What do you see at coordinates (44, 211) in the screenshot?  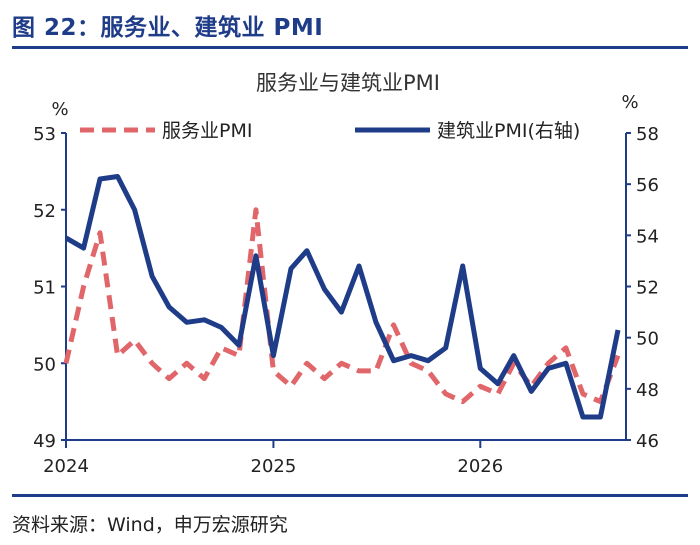 I see `left-tick-label: 52` at bounding box center [44, 211].